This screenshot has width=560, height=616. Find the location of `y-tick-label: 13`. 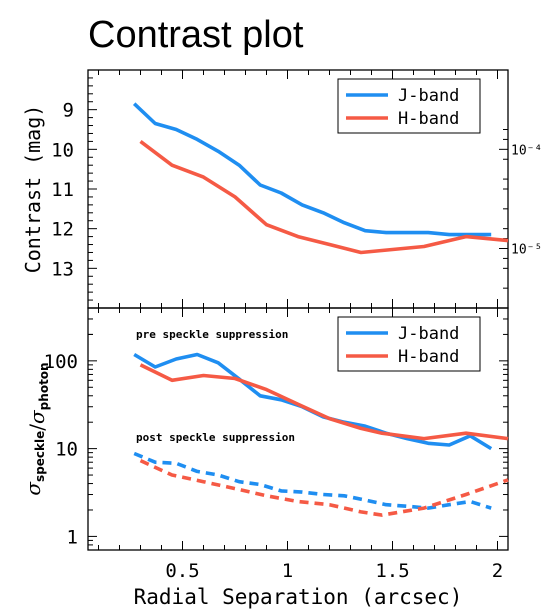

y-tick-label: 13 is located at coordinates (62, 269).